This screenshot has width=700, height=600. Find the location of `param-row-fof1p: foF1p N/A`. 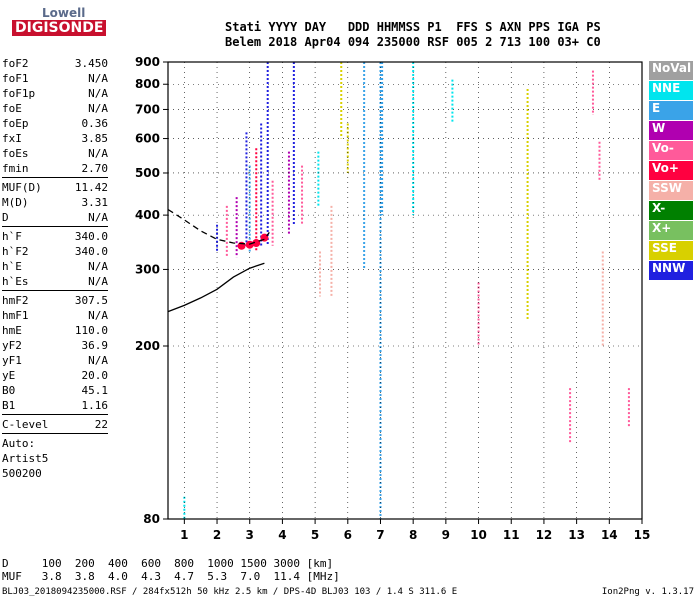

param-row-fof1p: foF1p N/A is located at coordinates (55, 93).